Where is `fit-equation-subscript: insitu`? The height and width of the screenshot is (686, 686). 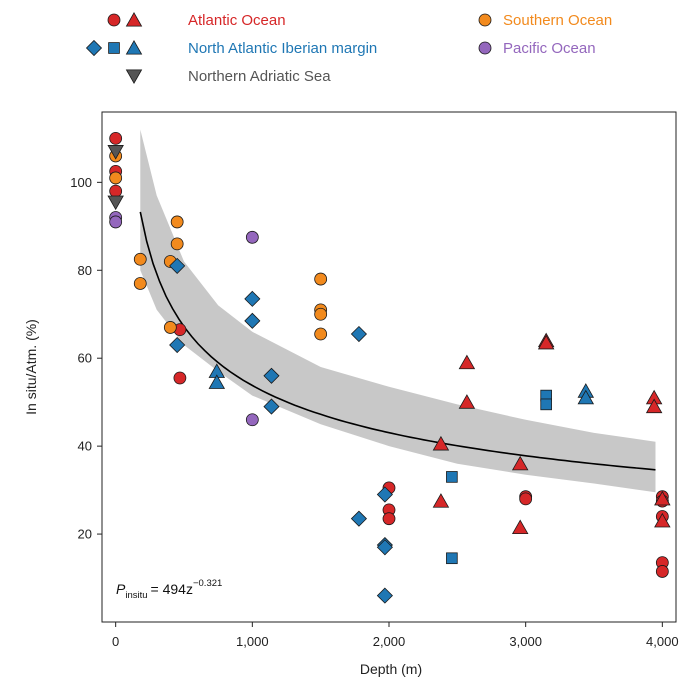 fit-equation-subscript: insitu is located at coordinates (136, 595).